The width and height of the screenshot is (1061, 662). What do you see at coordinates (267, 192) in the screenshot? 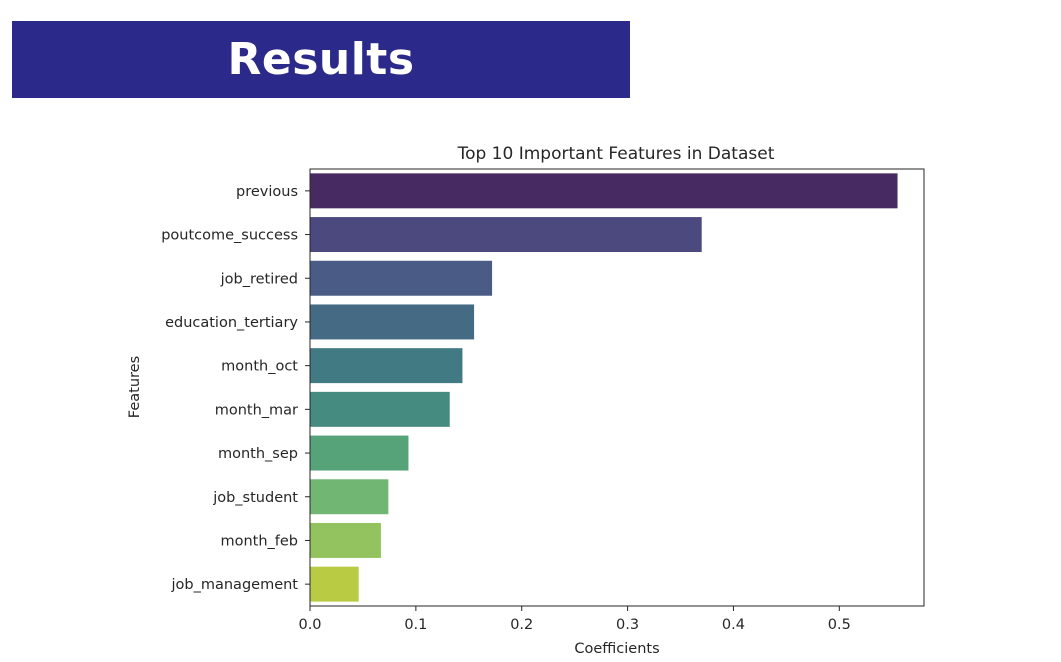
I see `y-tick-label: previous` at bounding box center [267, 192].